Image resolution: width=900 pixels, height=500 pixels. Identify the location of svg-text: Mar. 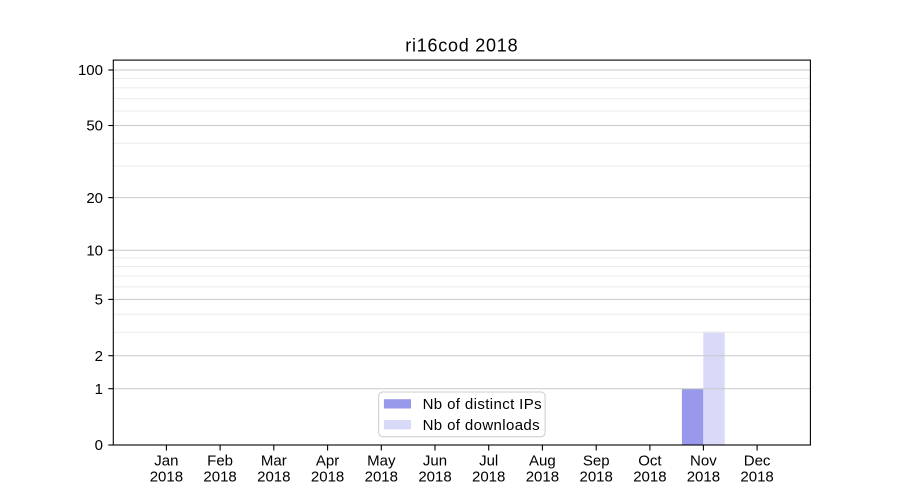
(274, 461).